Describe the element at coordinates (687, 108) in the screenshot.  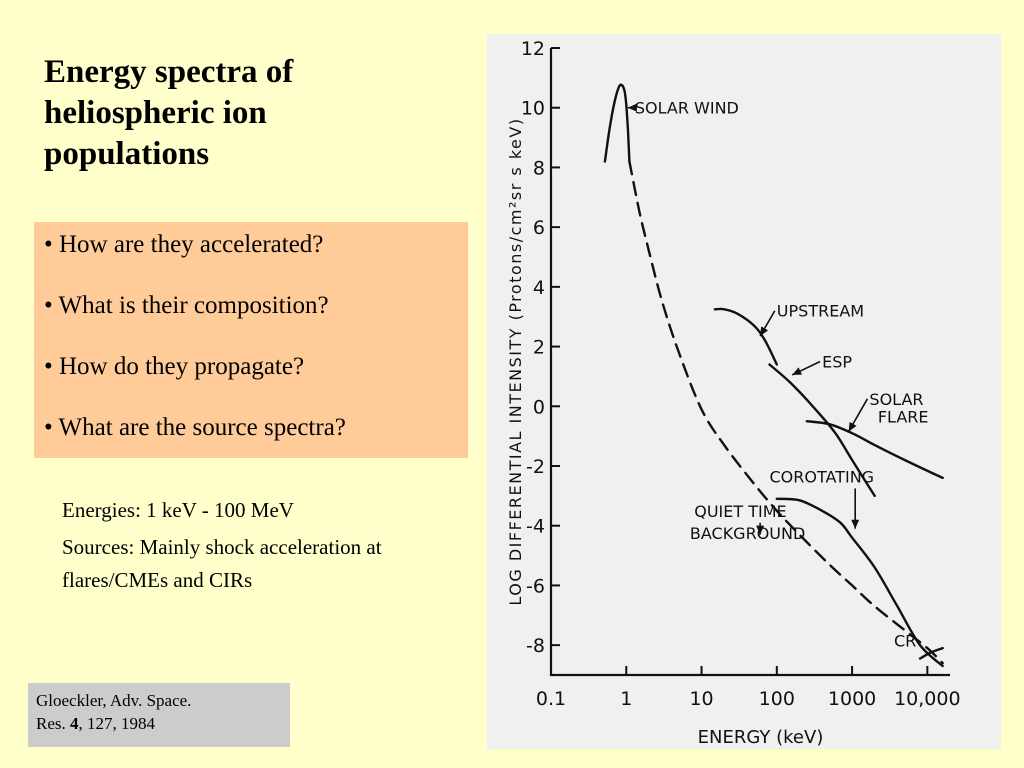
I see `annotation-solar-wind: SOLAR WIND` at that location.